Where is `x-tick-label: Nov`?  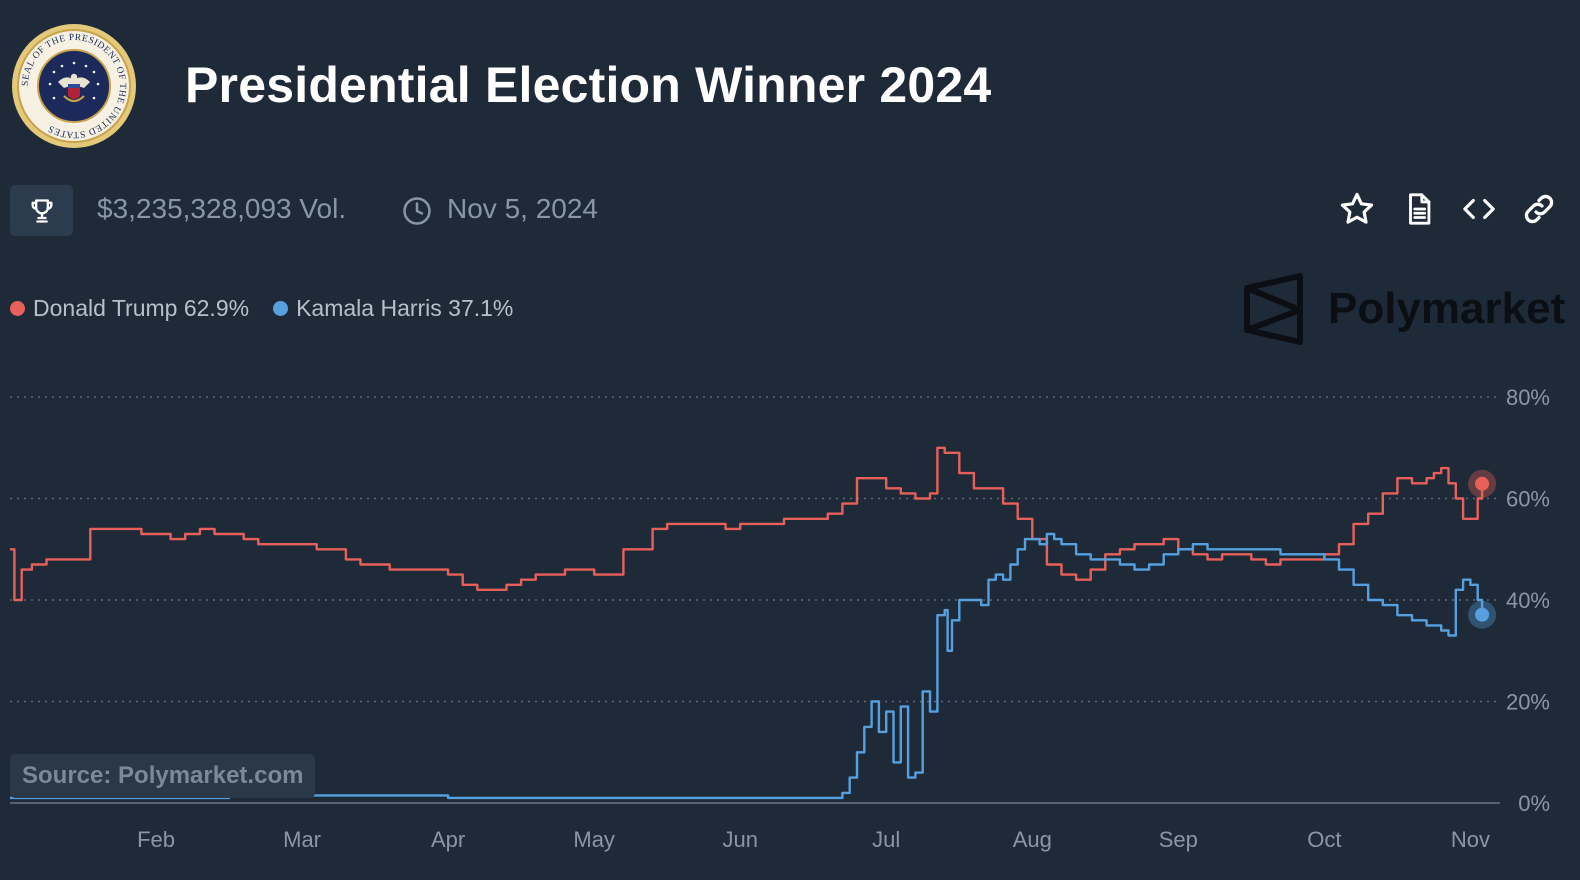
x-tick-label: Nov is located at coordinates (1470, 839).